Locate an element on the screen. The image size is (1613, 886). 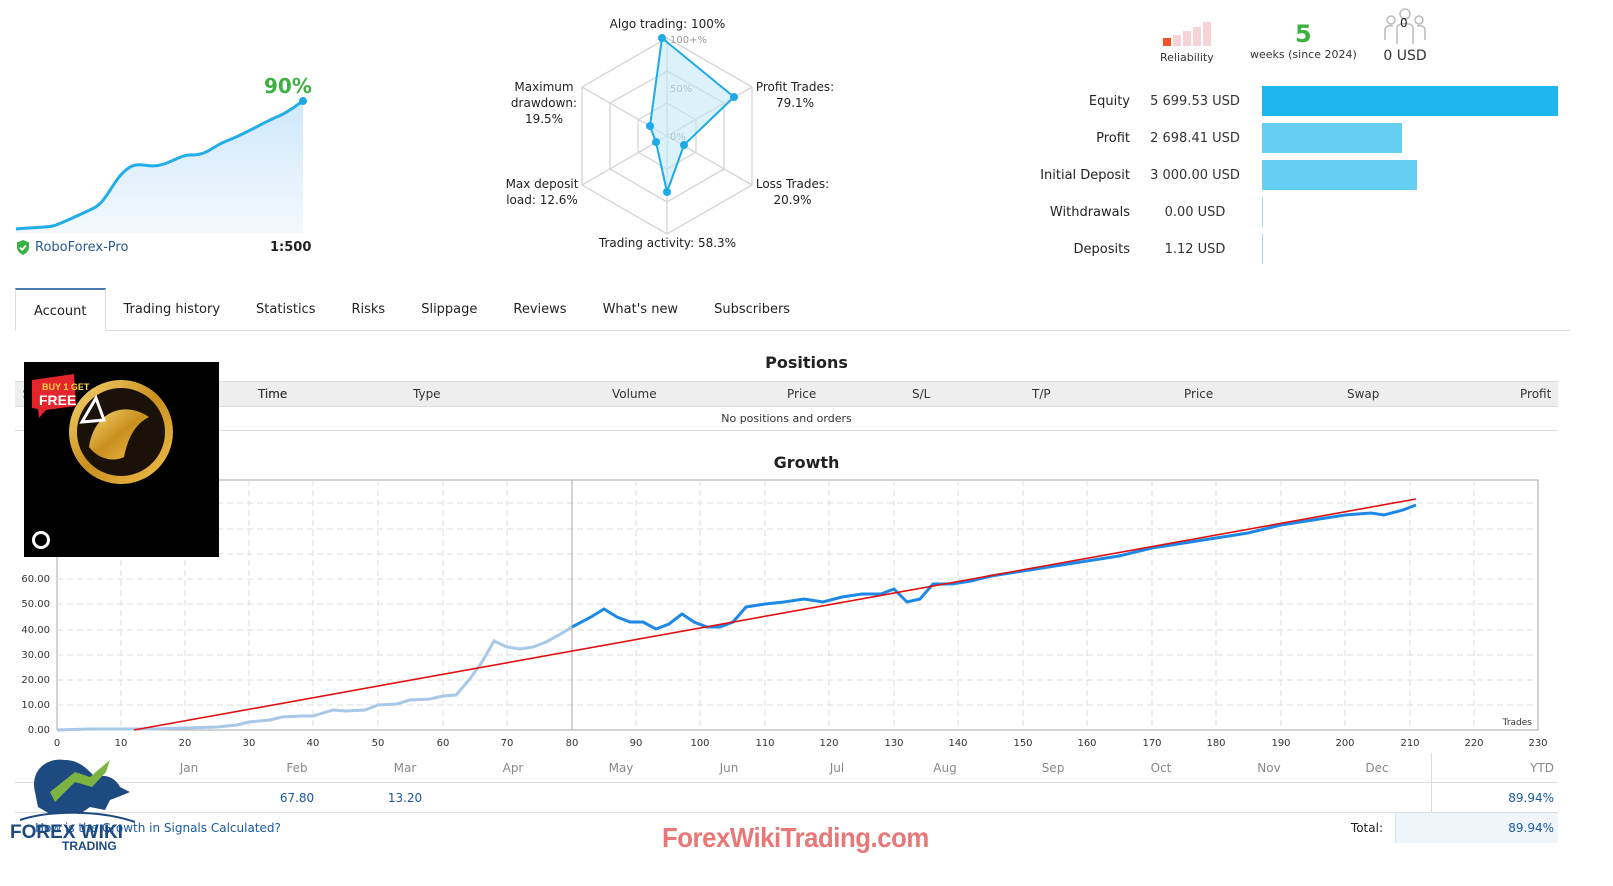
positions-table: Symbol Time No positions and orders is located at coordinates (786, 406).